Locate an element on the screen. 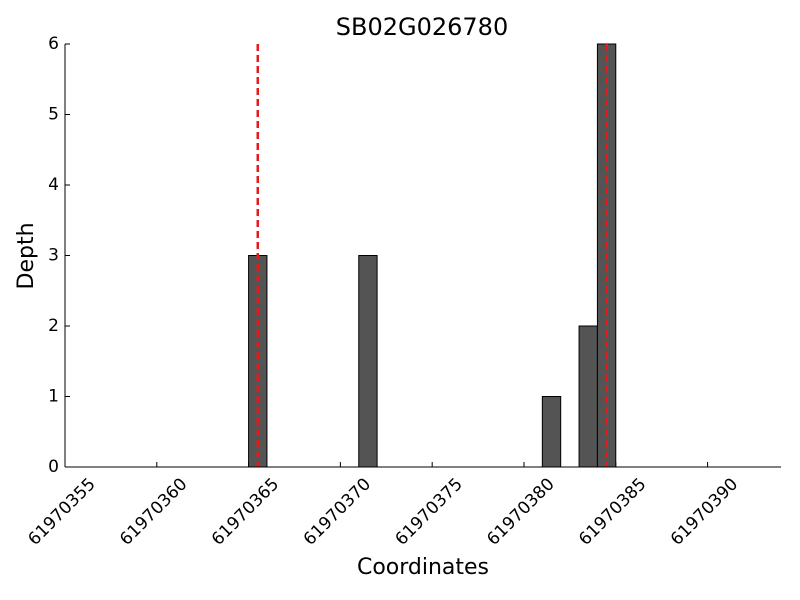 The height and width of the screenshot is (600, 800). x-tick-label: 61970385 is located at coordinates (612, 511).